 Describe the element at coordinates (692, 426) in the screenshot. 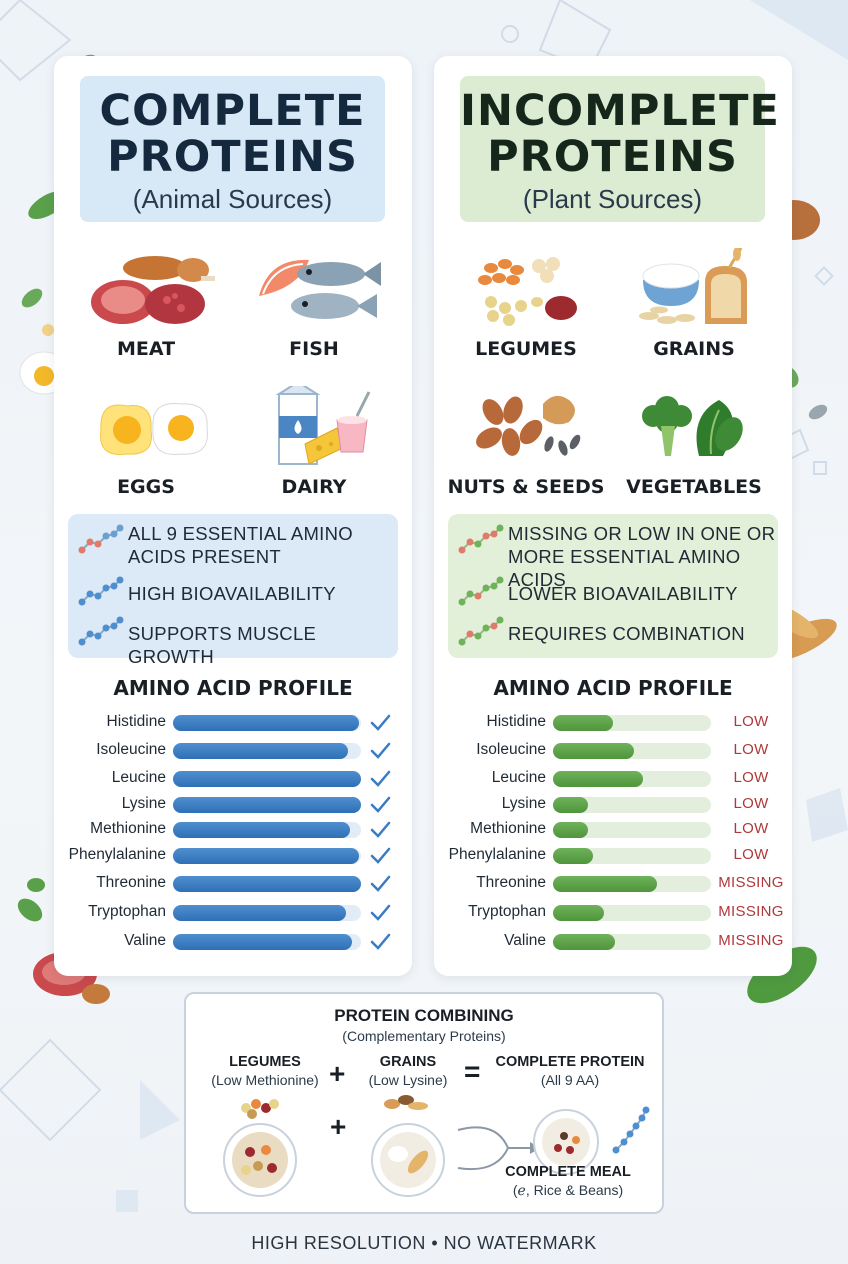

I see `vegetables-icon` at that location.